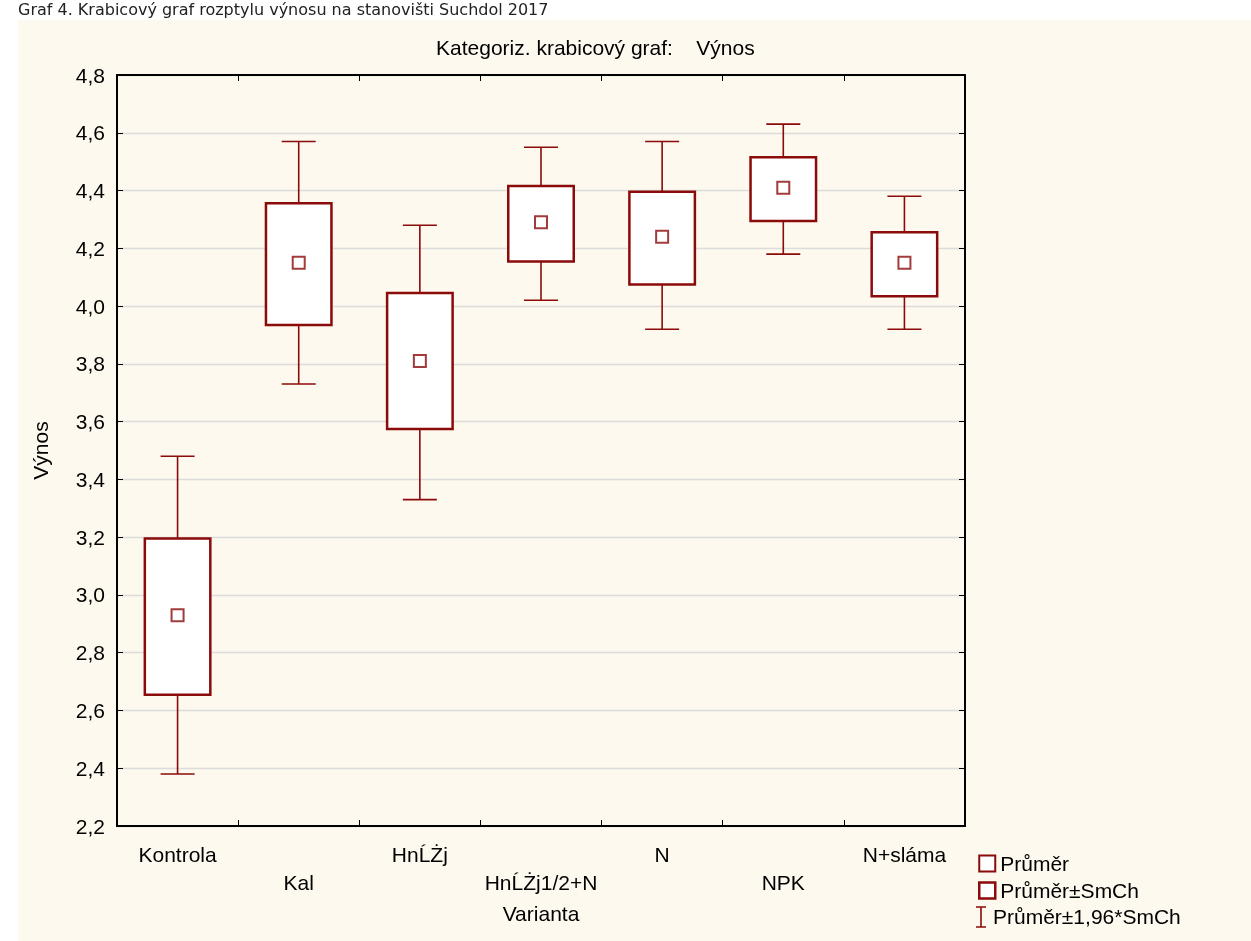 The image size is (1251, 941). What do you see at coordinates (90, 306) in the screenshot?
I see `y-tick-label: 4,0` at bounding box center [90, 306].